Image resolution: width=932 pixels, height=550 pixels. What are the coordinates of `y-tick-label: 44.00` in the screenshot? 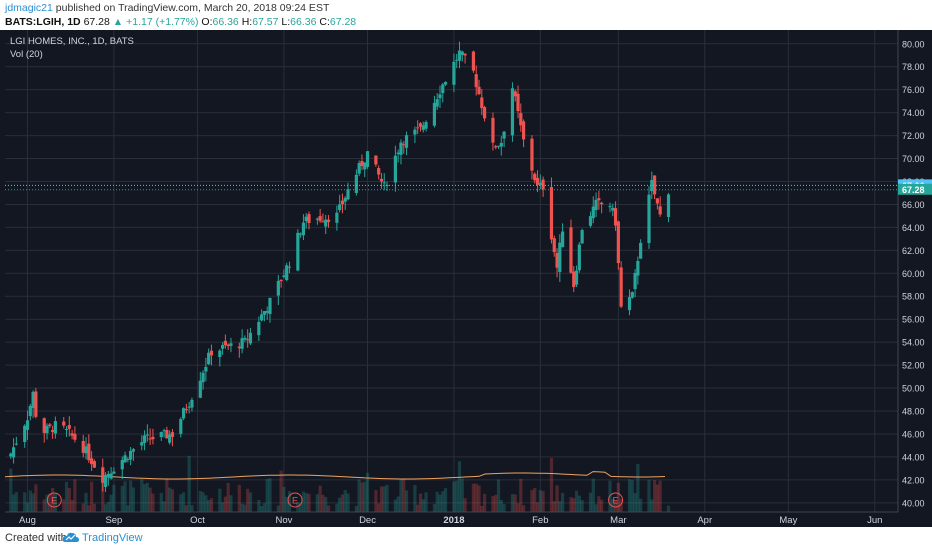 It's located at (913, 457).